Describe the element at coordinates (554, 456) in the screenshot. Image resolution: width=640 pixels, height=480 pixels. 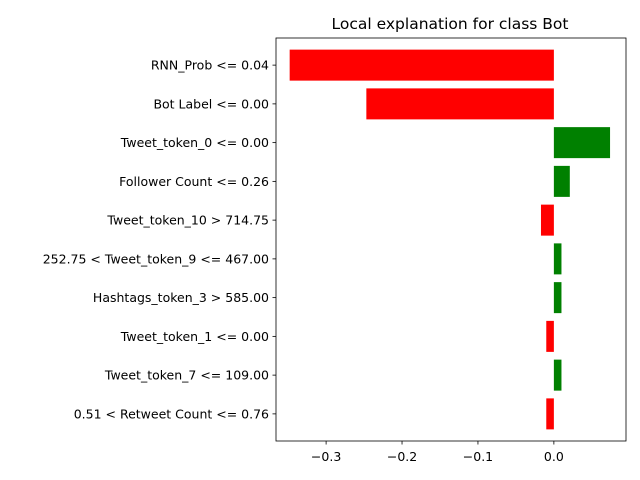
I see `x-tick-label-3: 0.0` at that location.